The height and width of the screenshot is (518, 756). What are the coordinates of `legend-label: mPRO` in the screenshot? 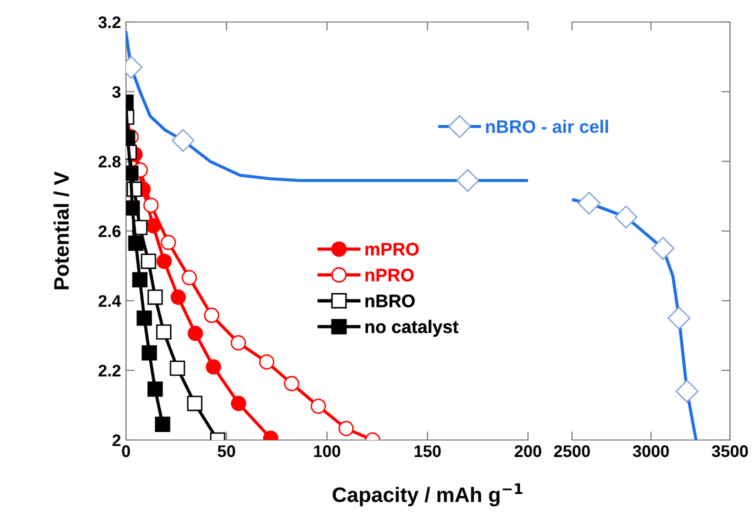 It's located at (392, 249).